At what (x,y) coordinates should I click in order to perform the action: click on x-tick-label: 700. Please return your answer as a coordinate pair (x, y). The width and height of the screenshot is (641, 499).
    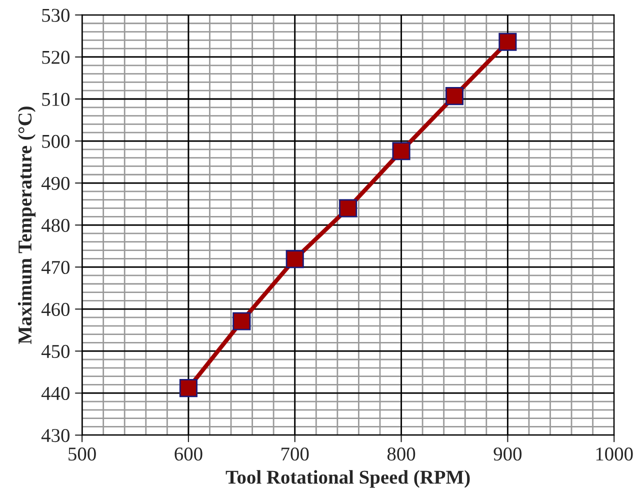
    Looking at the image, I should click on (295, 454).